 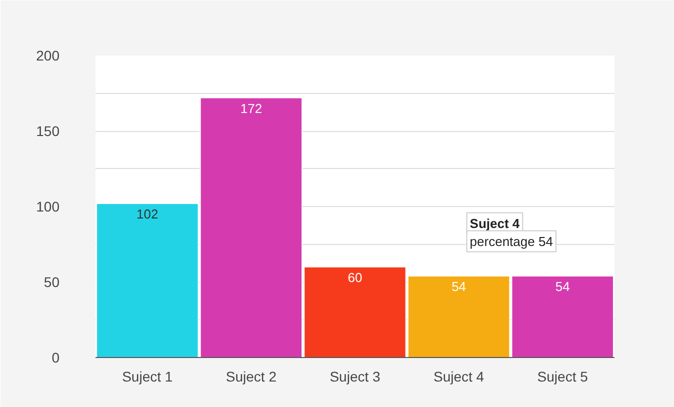 I want to click on x-tick-label: Suject 1, so click(x=147, y=376).